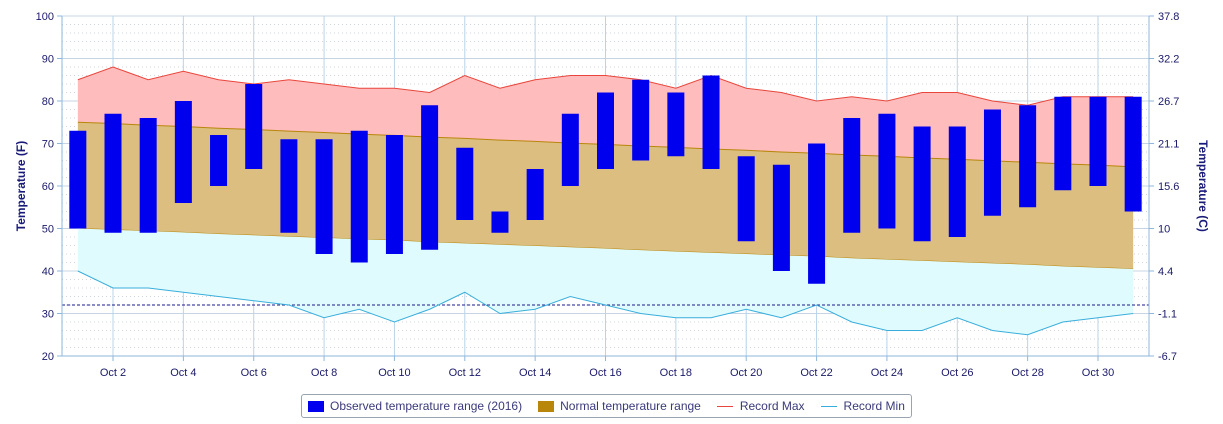 This screenshot has height=424, width=1223. Describe the element at coordinates (874, 406) in the screenshot. I see `legend-label-record-min: Record Min` at that location.